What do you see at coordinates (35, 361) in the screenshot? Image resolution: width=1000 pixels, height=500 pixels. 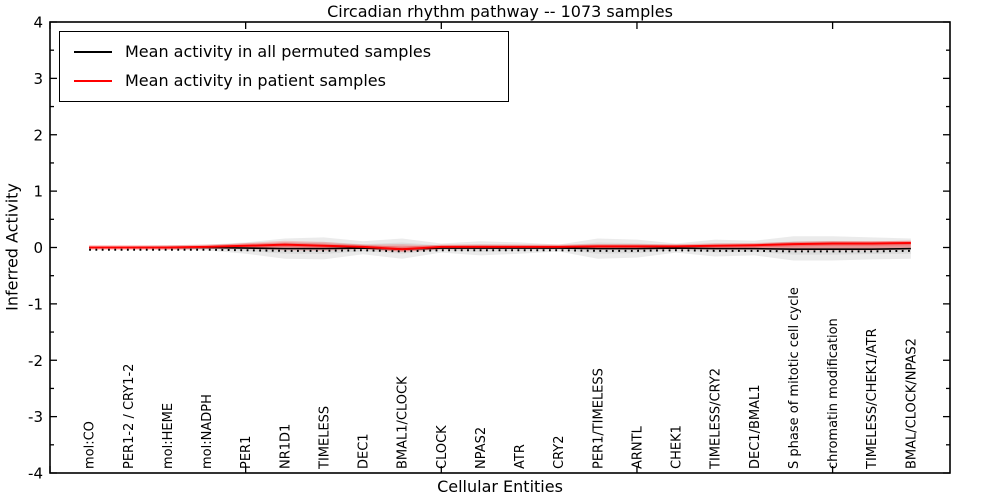 I see `svg-text: -2` at bounding box center [35, 361].